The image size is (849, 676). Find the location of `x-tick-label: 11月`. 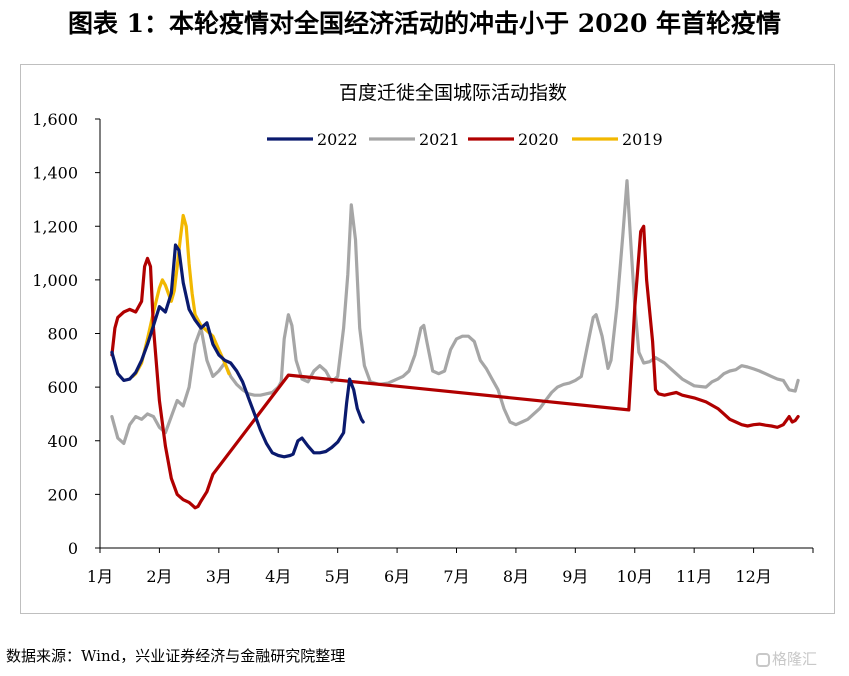

x-tick-label: 11月 is located at coordinates (694, 576).